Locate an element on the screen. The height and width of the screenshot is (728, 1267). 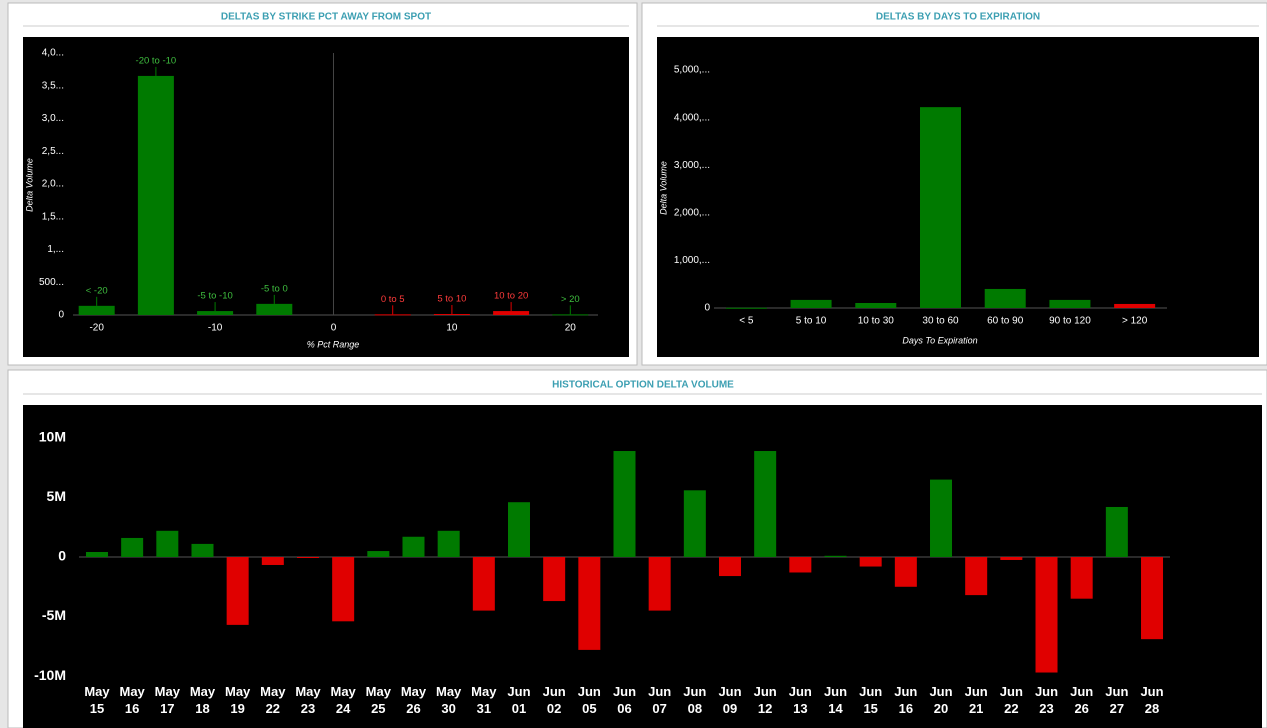
x-tick-label: Jun 13 is located at coordinates (800, 700).